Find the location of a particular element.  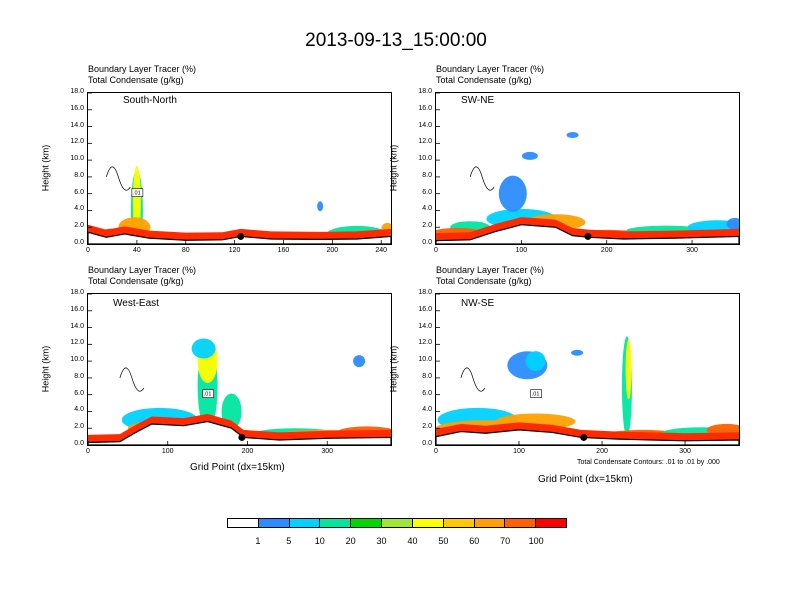

figure-title: 2013-09-13_15:00:00 is located at coordinates (396, 40).